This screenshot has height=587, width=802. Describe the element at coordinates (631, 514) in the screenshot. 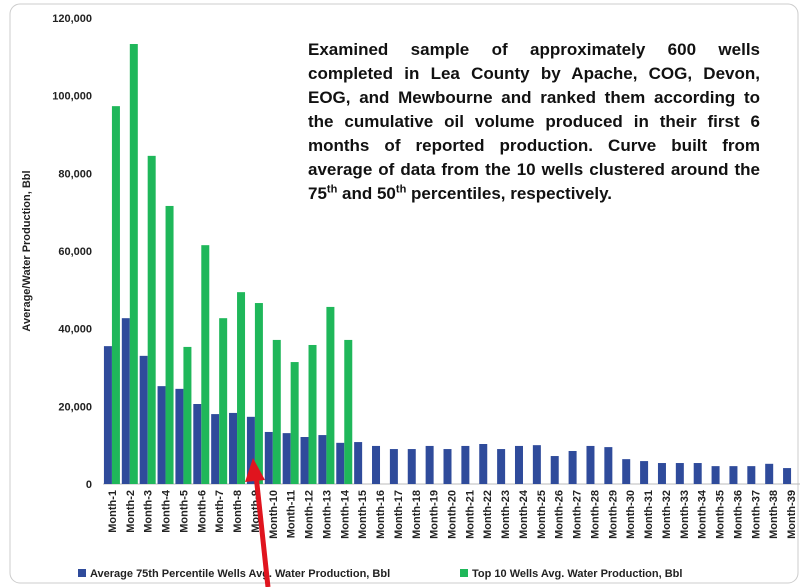

I see `x-tick-label: Month-30` at that location.